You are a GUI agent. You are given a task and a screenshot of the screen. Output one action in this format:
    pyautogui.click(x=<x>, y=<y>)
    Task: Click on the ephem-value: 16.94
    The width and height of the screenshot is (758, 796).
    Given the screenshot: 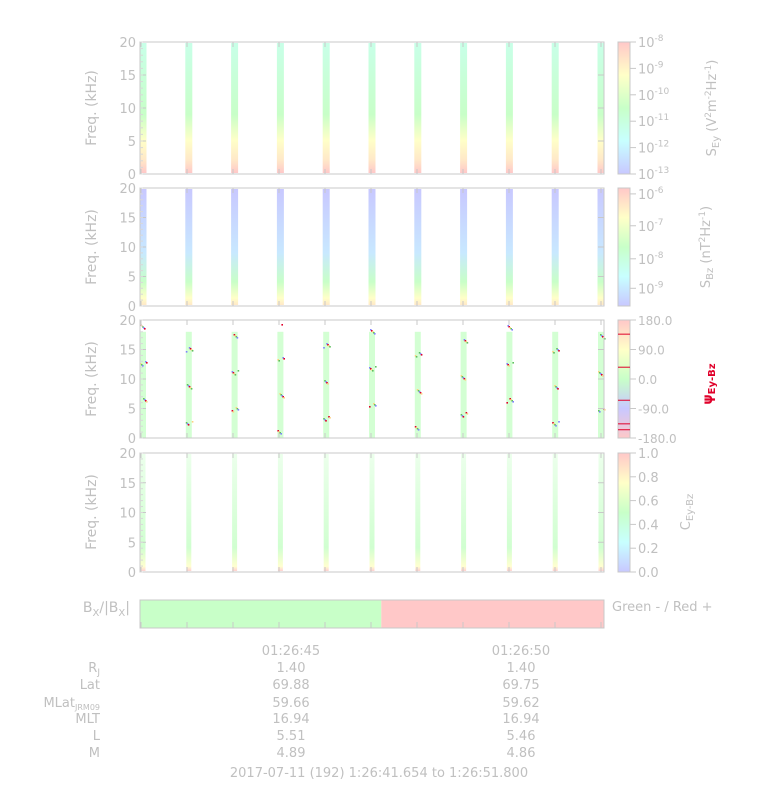 What is the action you would take?
    pyautogui.click(x=291, y=719)
    